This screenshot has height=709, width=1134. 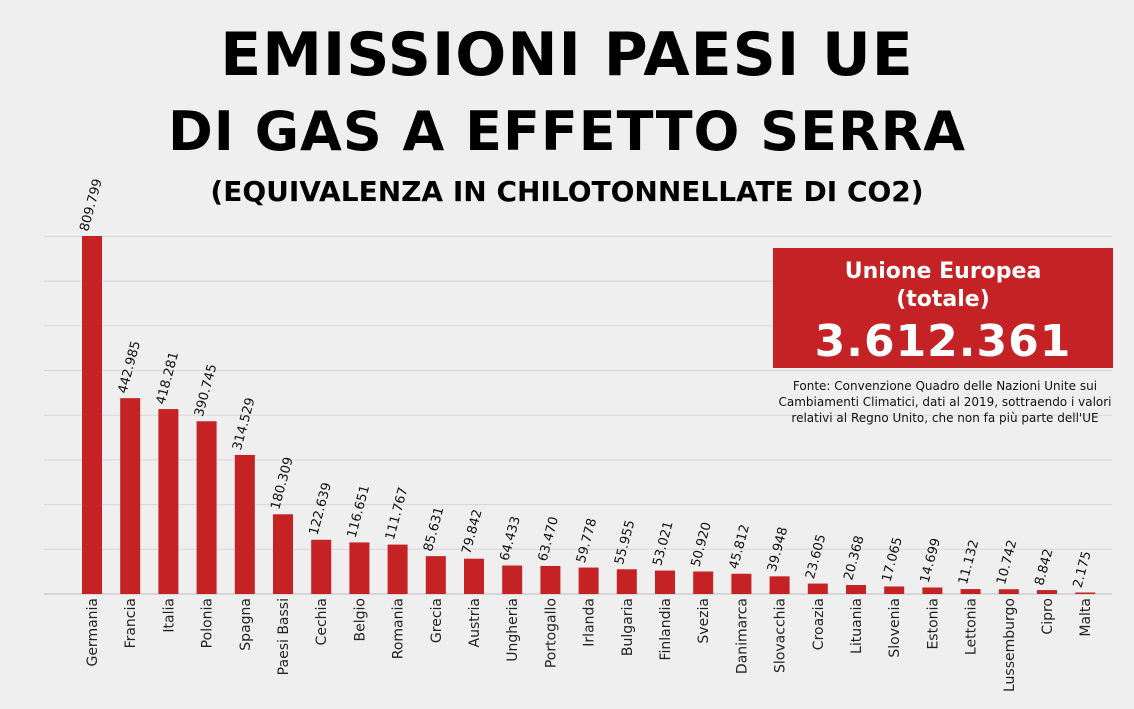 I want to click on x-tick-label: Croazia, so click(x=819, y=624).